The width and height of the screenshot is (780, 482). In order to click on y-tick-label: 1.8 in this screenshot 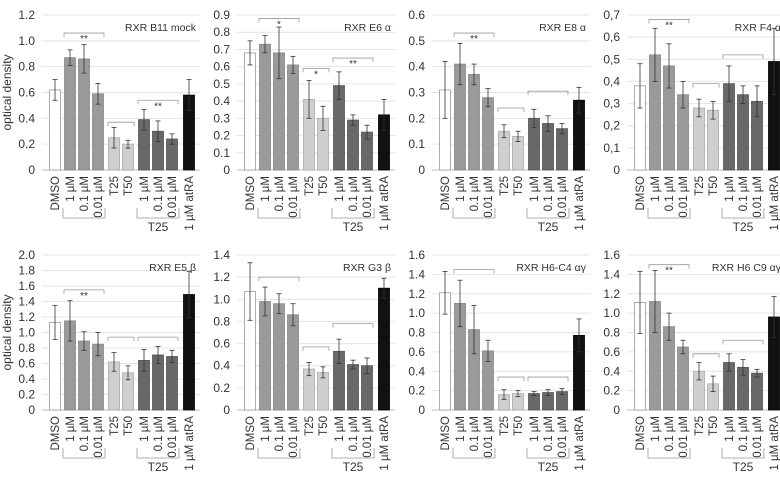, I will do `click(26, 271)`.